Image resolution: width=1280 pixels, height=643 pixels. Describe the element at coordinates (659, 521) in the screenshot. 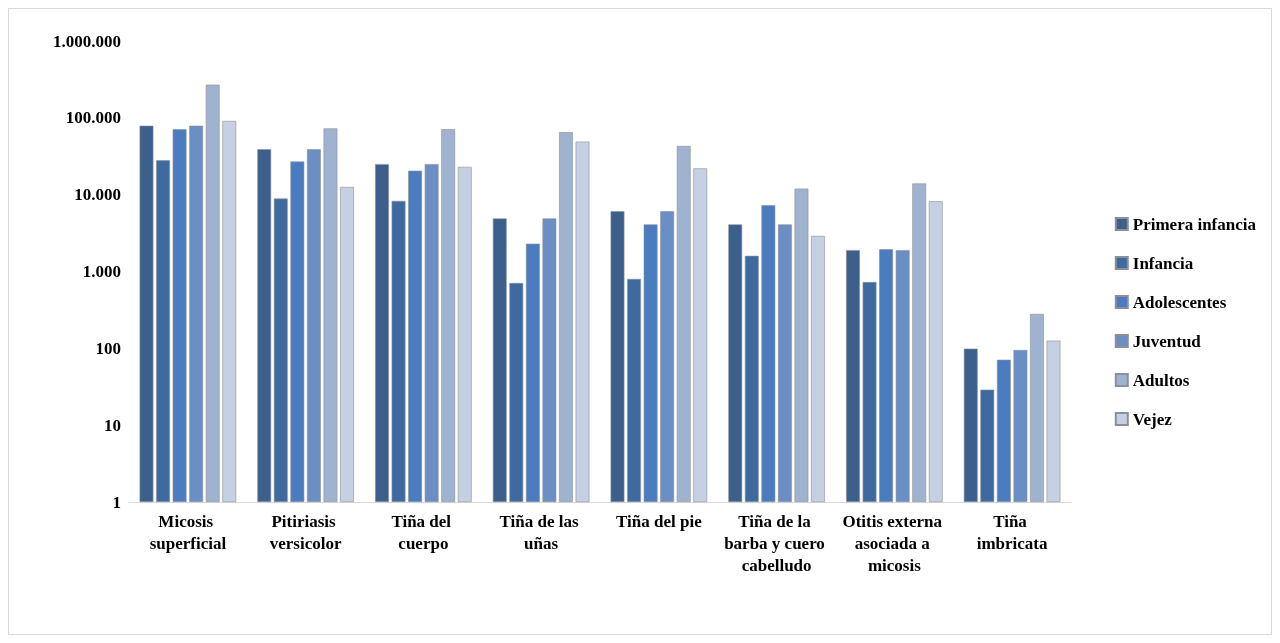

I see `x-tick-label: Tiña del pie` at that location.